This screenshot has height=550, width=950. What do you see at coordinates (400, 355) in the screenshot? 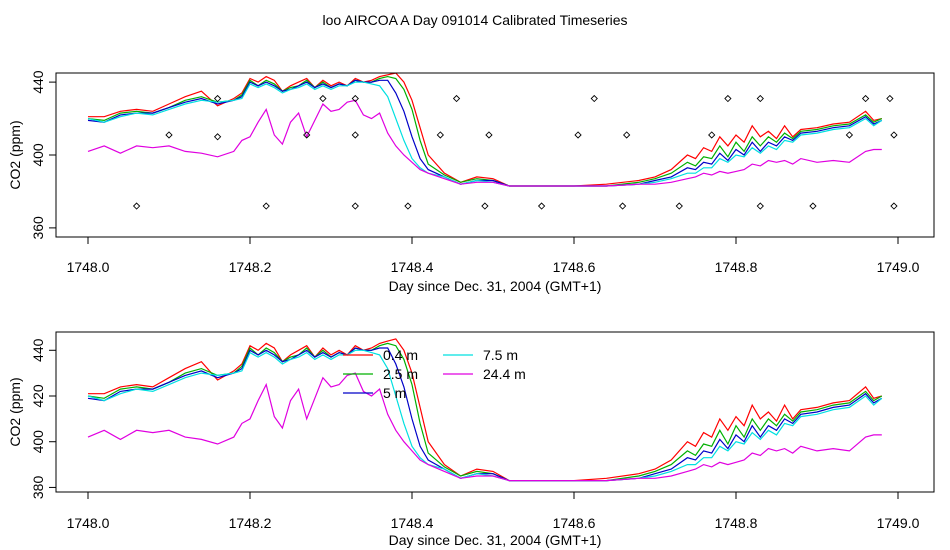
I see `legend-label: 0.4 m` at bounding box center [400, 355].